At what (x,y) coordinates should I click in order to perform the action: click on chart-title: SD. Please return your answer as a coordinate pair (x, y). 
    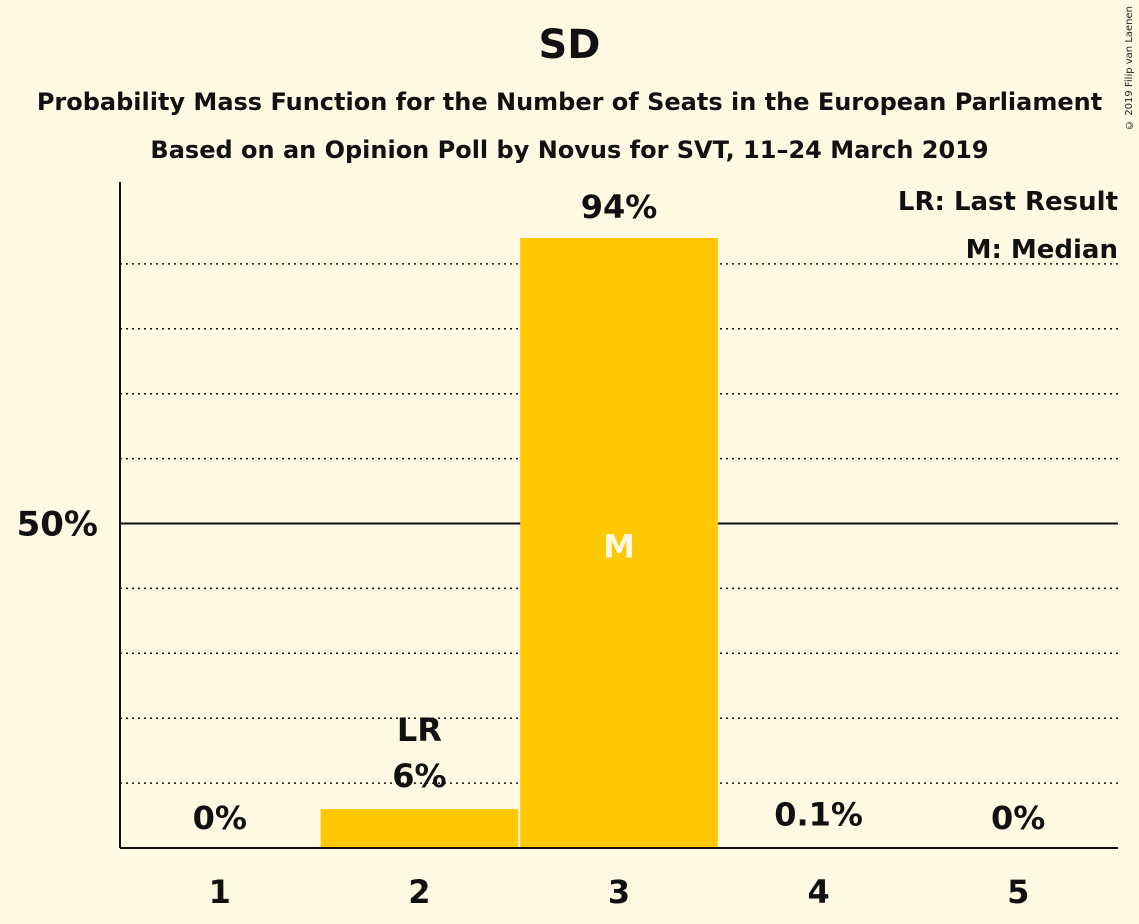
    Looking at the image, I should click on (569, 45).